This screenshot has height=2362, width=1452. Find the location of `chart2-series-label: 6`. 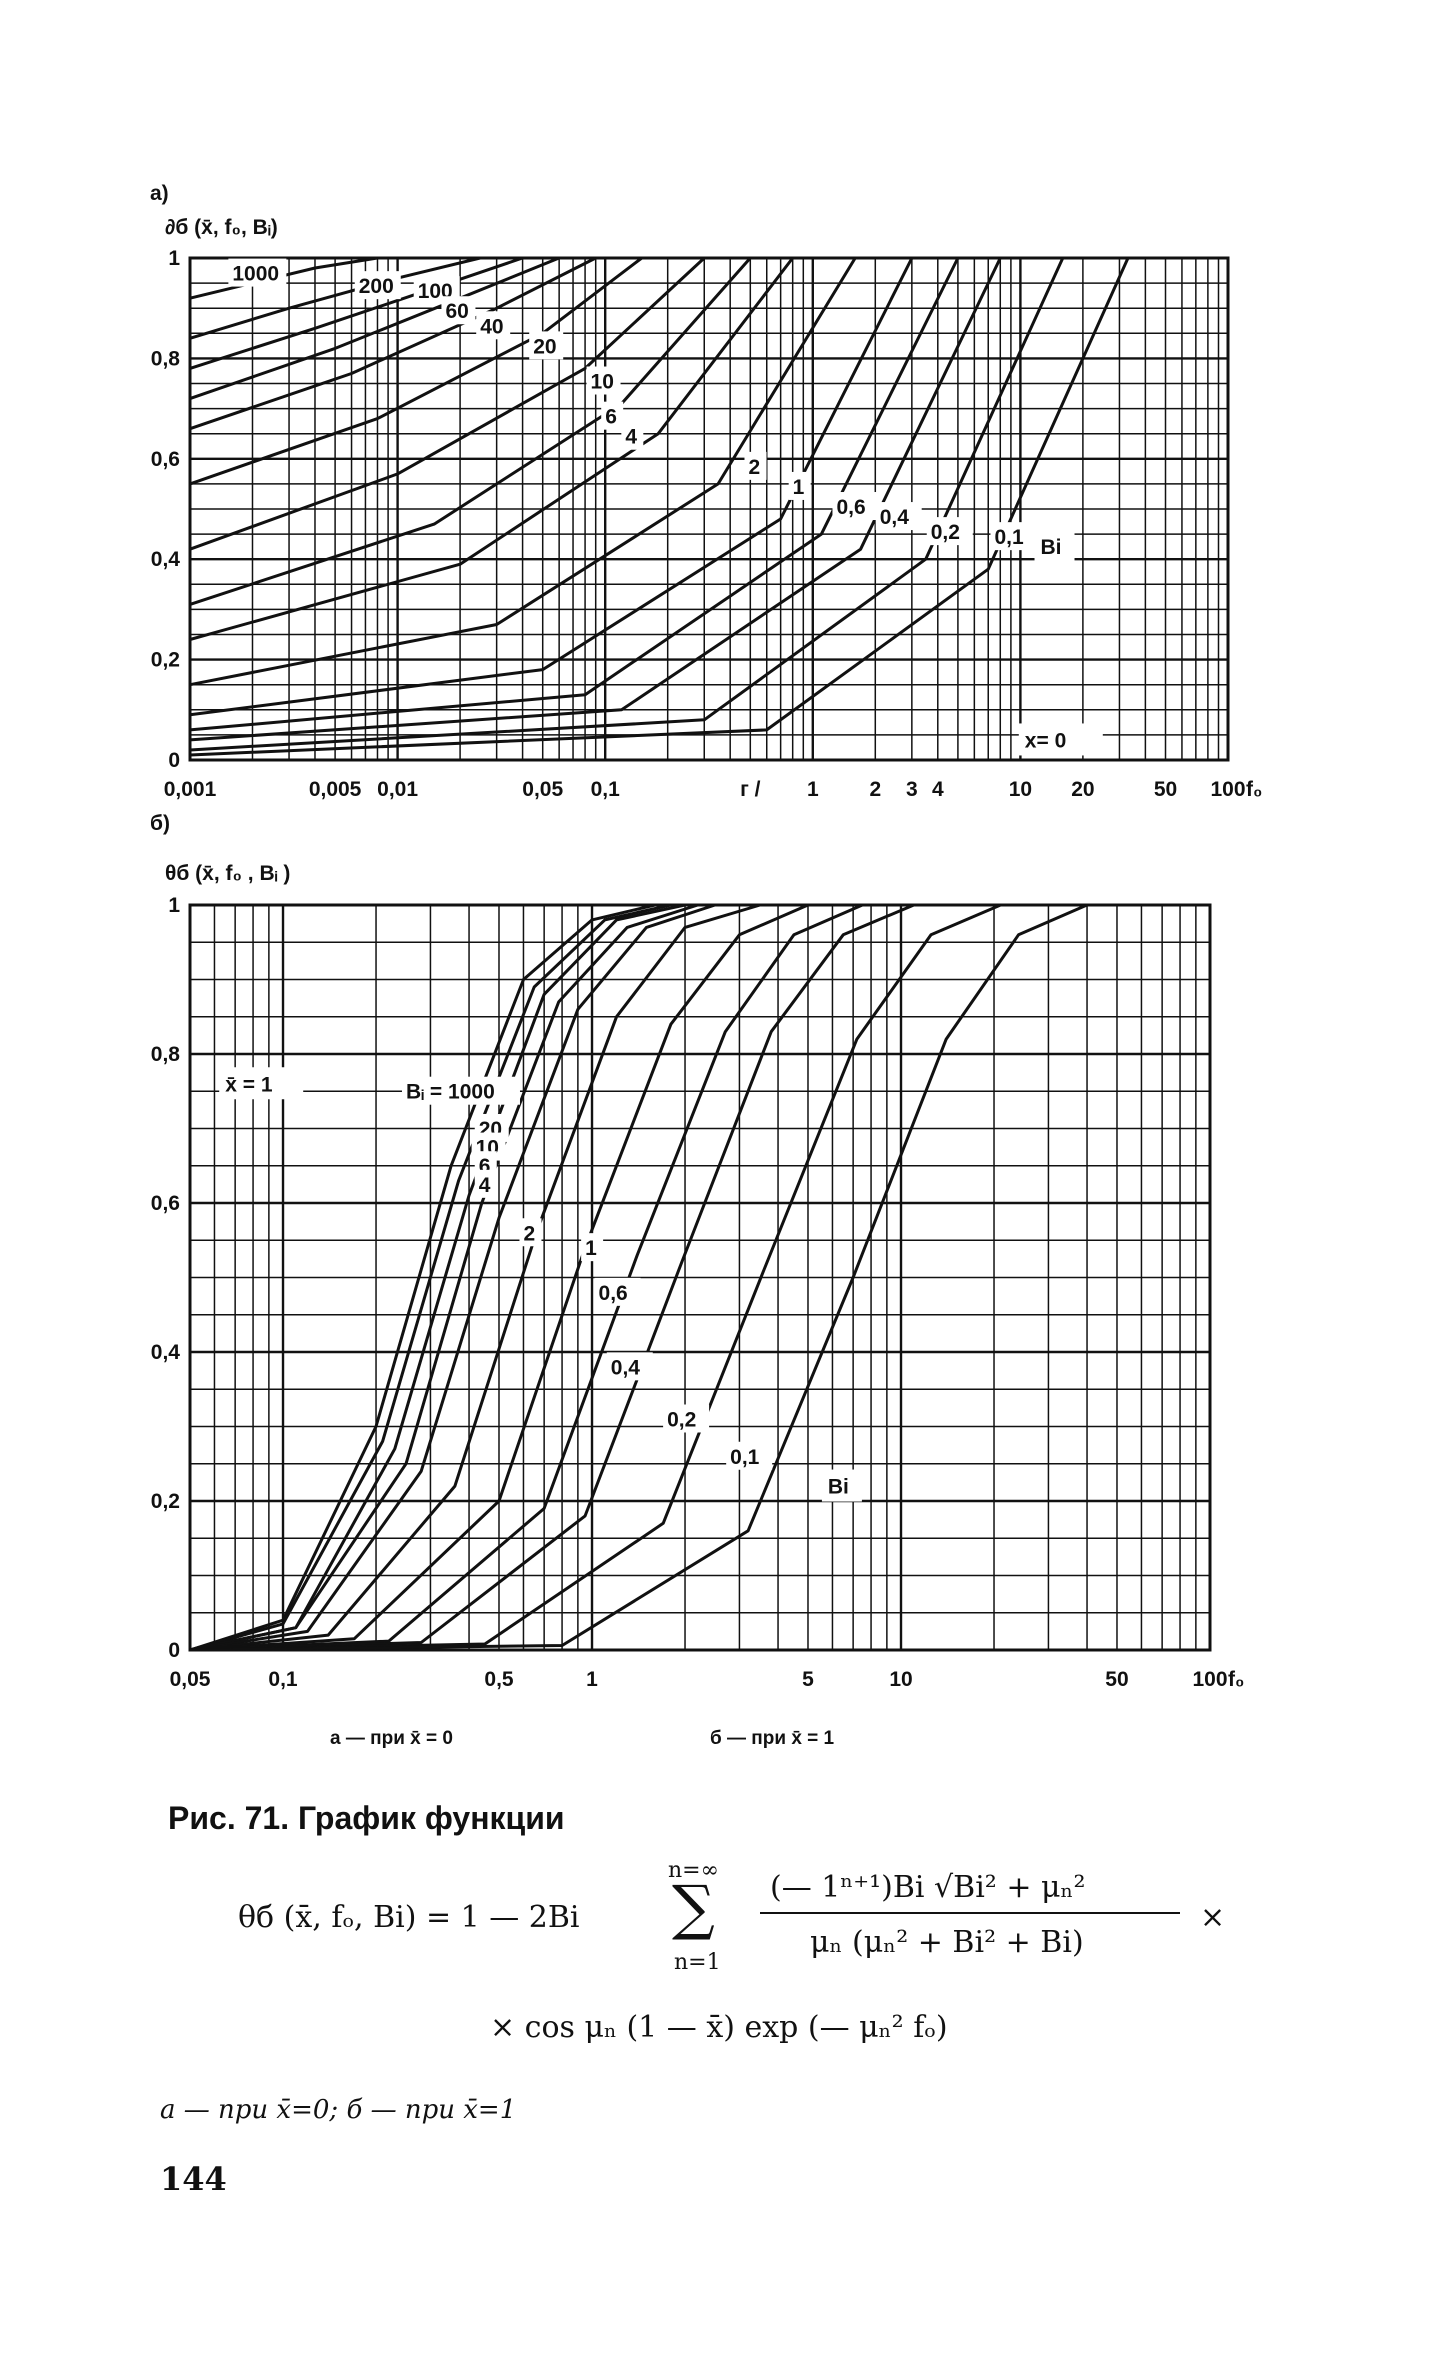

chart2-series-label: 6 is located at coordinates (485, 1166).